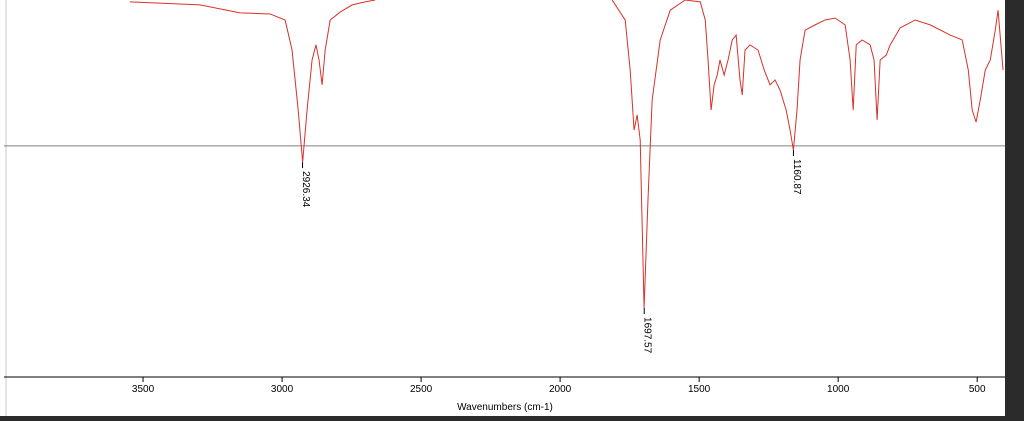 The width and height of the screenshot is (1024, 421). What do you see at coordinates (699, 389) in the screenshot?
I see `x-tick-label: 1500` at bounding box center [699, 389].